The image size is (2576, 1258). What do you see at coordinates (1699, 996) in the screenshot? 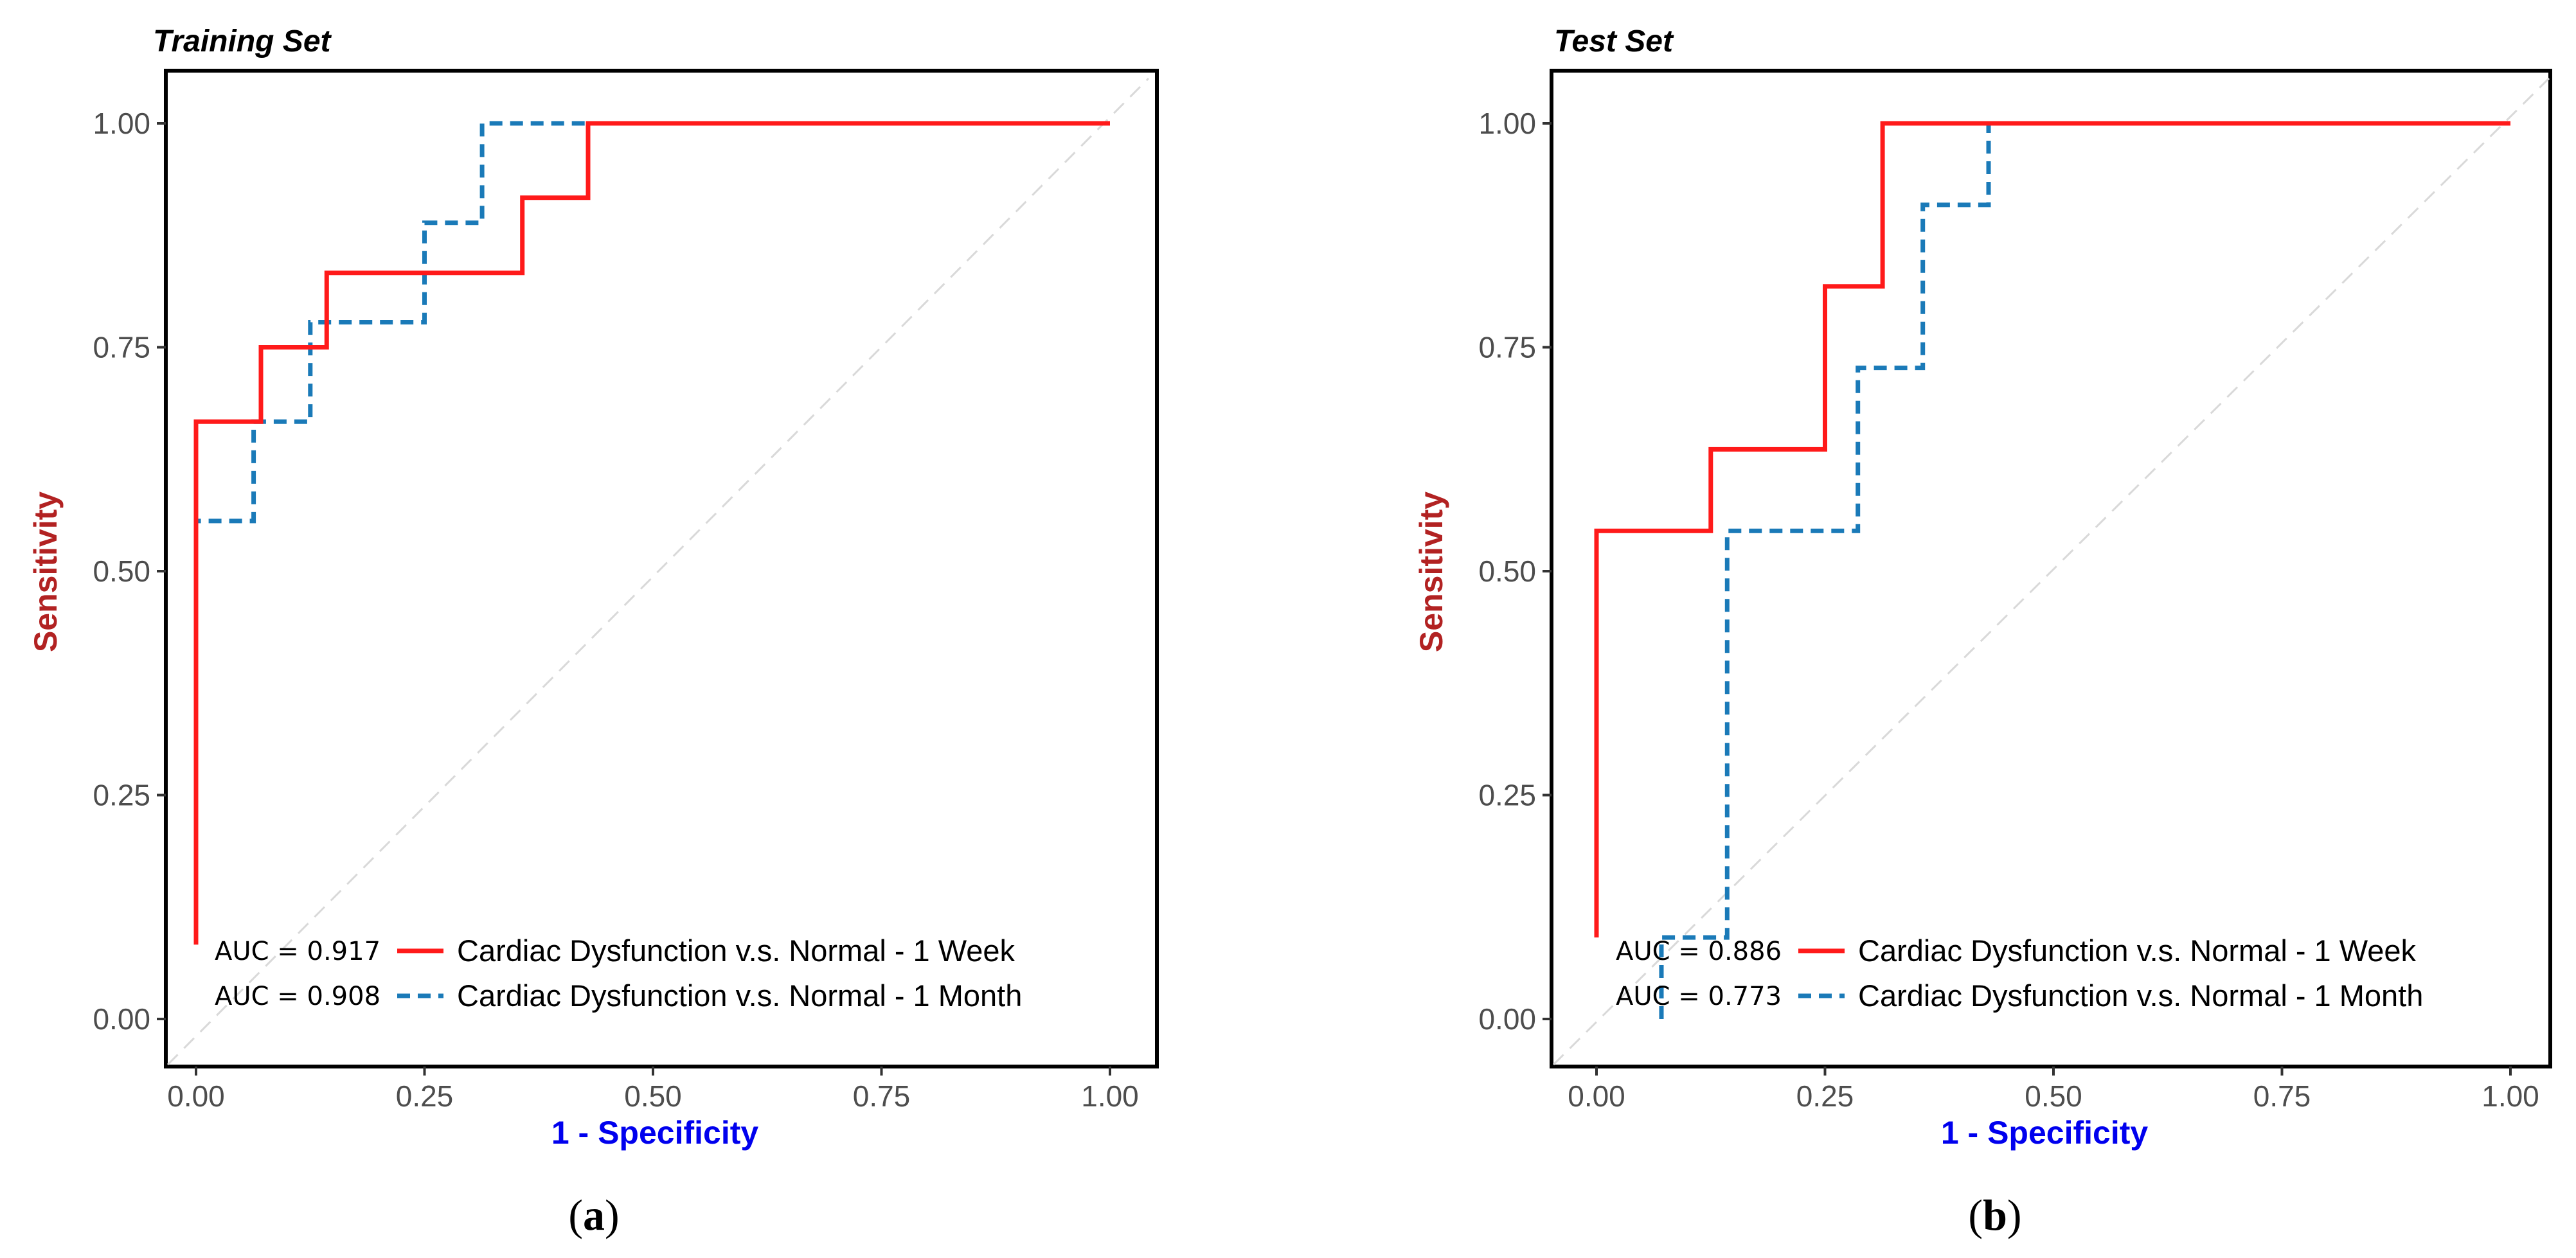
I see `auc-label: AUC = 0.773` at bounding box center [1699, 996].